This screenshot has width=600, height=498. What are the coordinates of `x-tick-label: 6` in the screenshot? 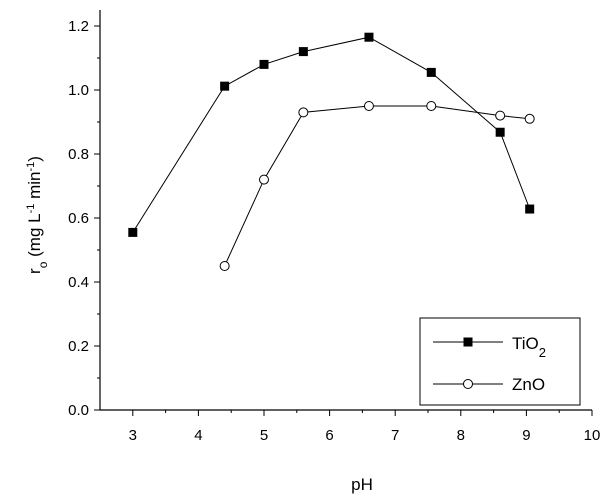 It's located at (329, 435).